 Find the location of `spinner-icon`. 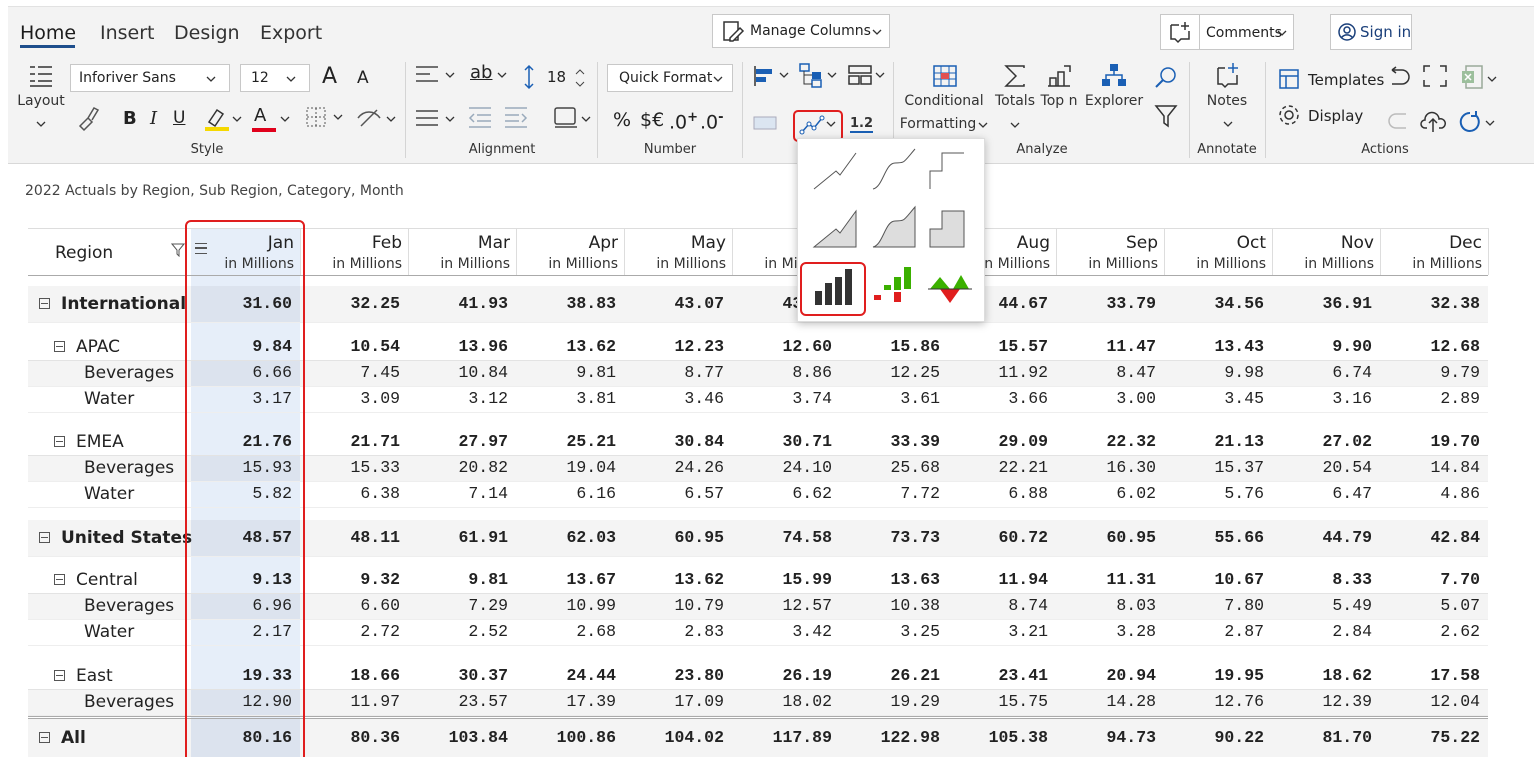

spinner-icon is located at coordinates (580, 78).